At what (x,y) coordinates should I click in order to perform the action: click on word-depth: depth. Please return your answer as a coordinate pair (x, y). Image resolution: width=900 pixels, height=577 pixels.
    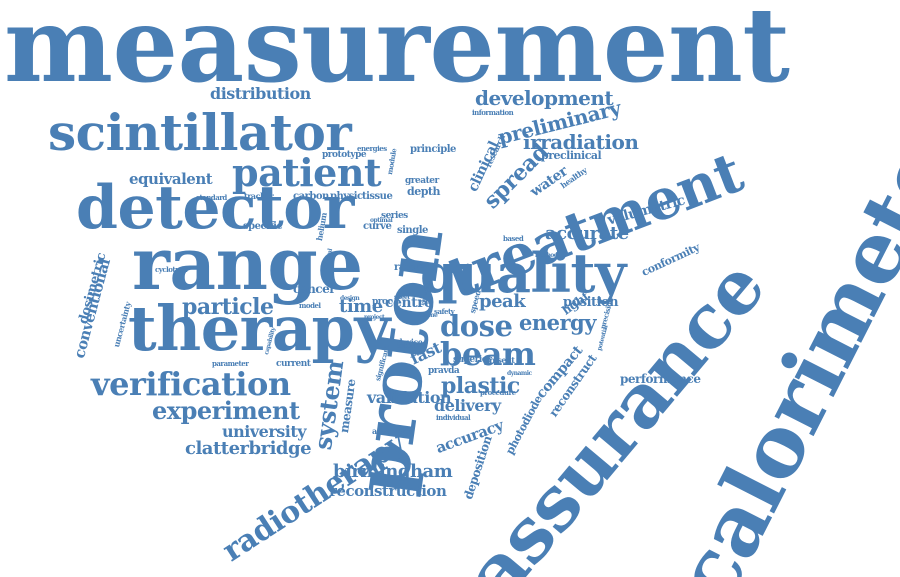
    Looking at the image, I should click on (423, 191).